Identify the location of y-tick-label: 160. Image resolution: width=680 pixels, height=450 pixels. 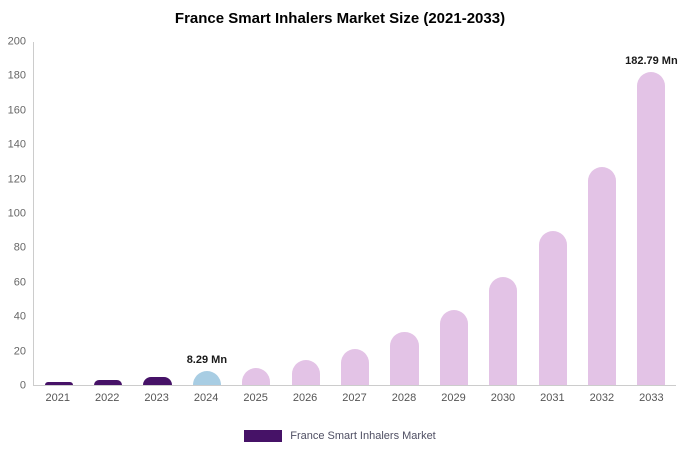
(16, 110).